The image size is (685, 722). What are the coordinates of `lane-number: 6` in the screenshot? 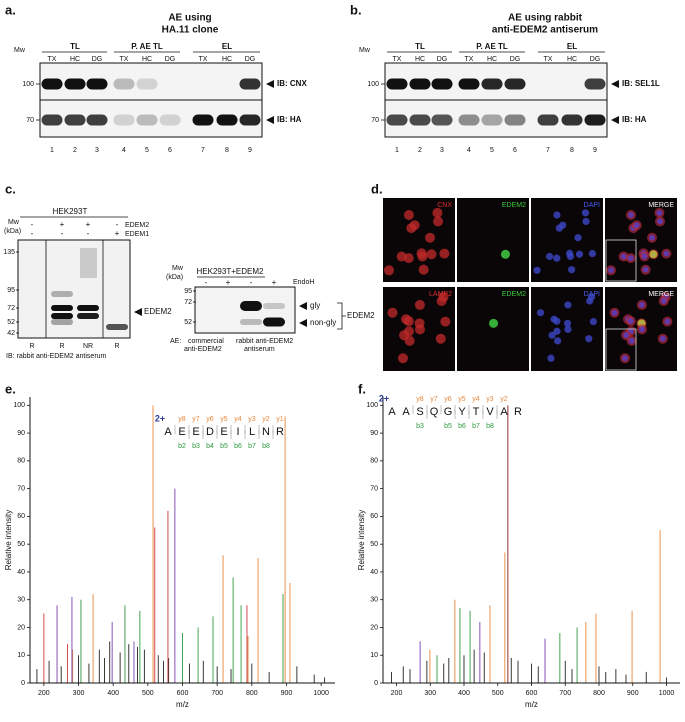 It's located at (515, 150).